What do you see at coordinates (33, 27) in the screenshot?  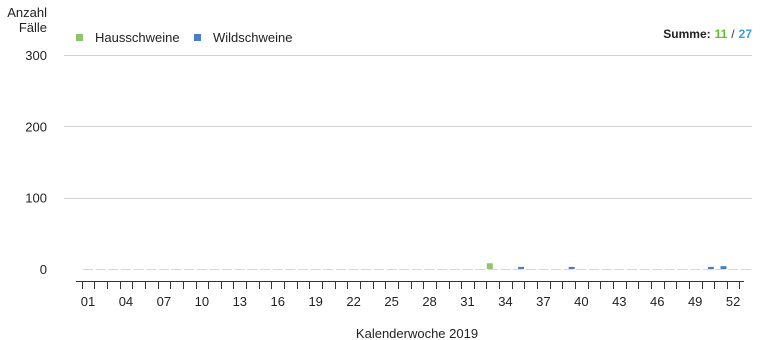 I see `y-axis-title-line: Fälle` at bounding box center [33, 27].